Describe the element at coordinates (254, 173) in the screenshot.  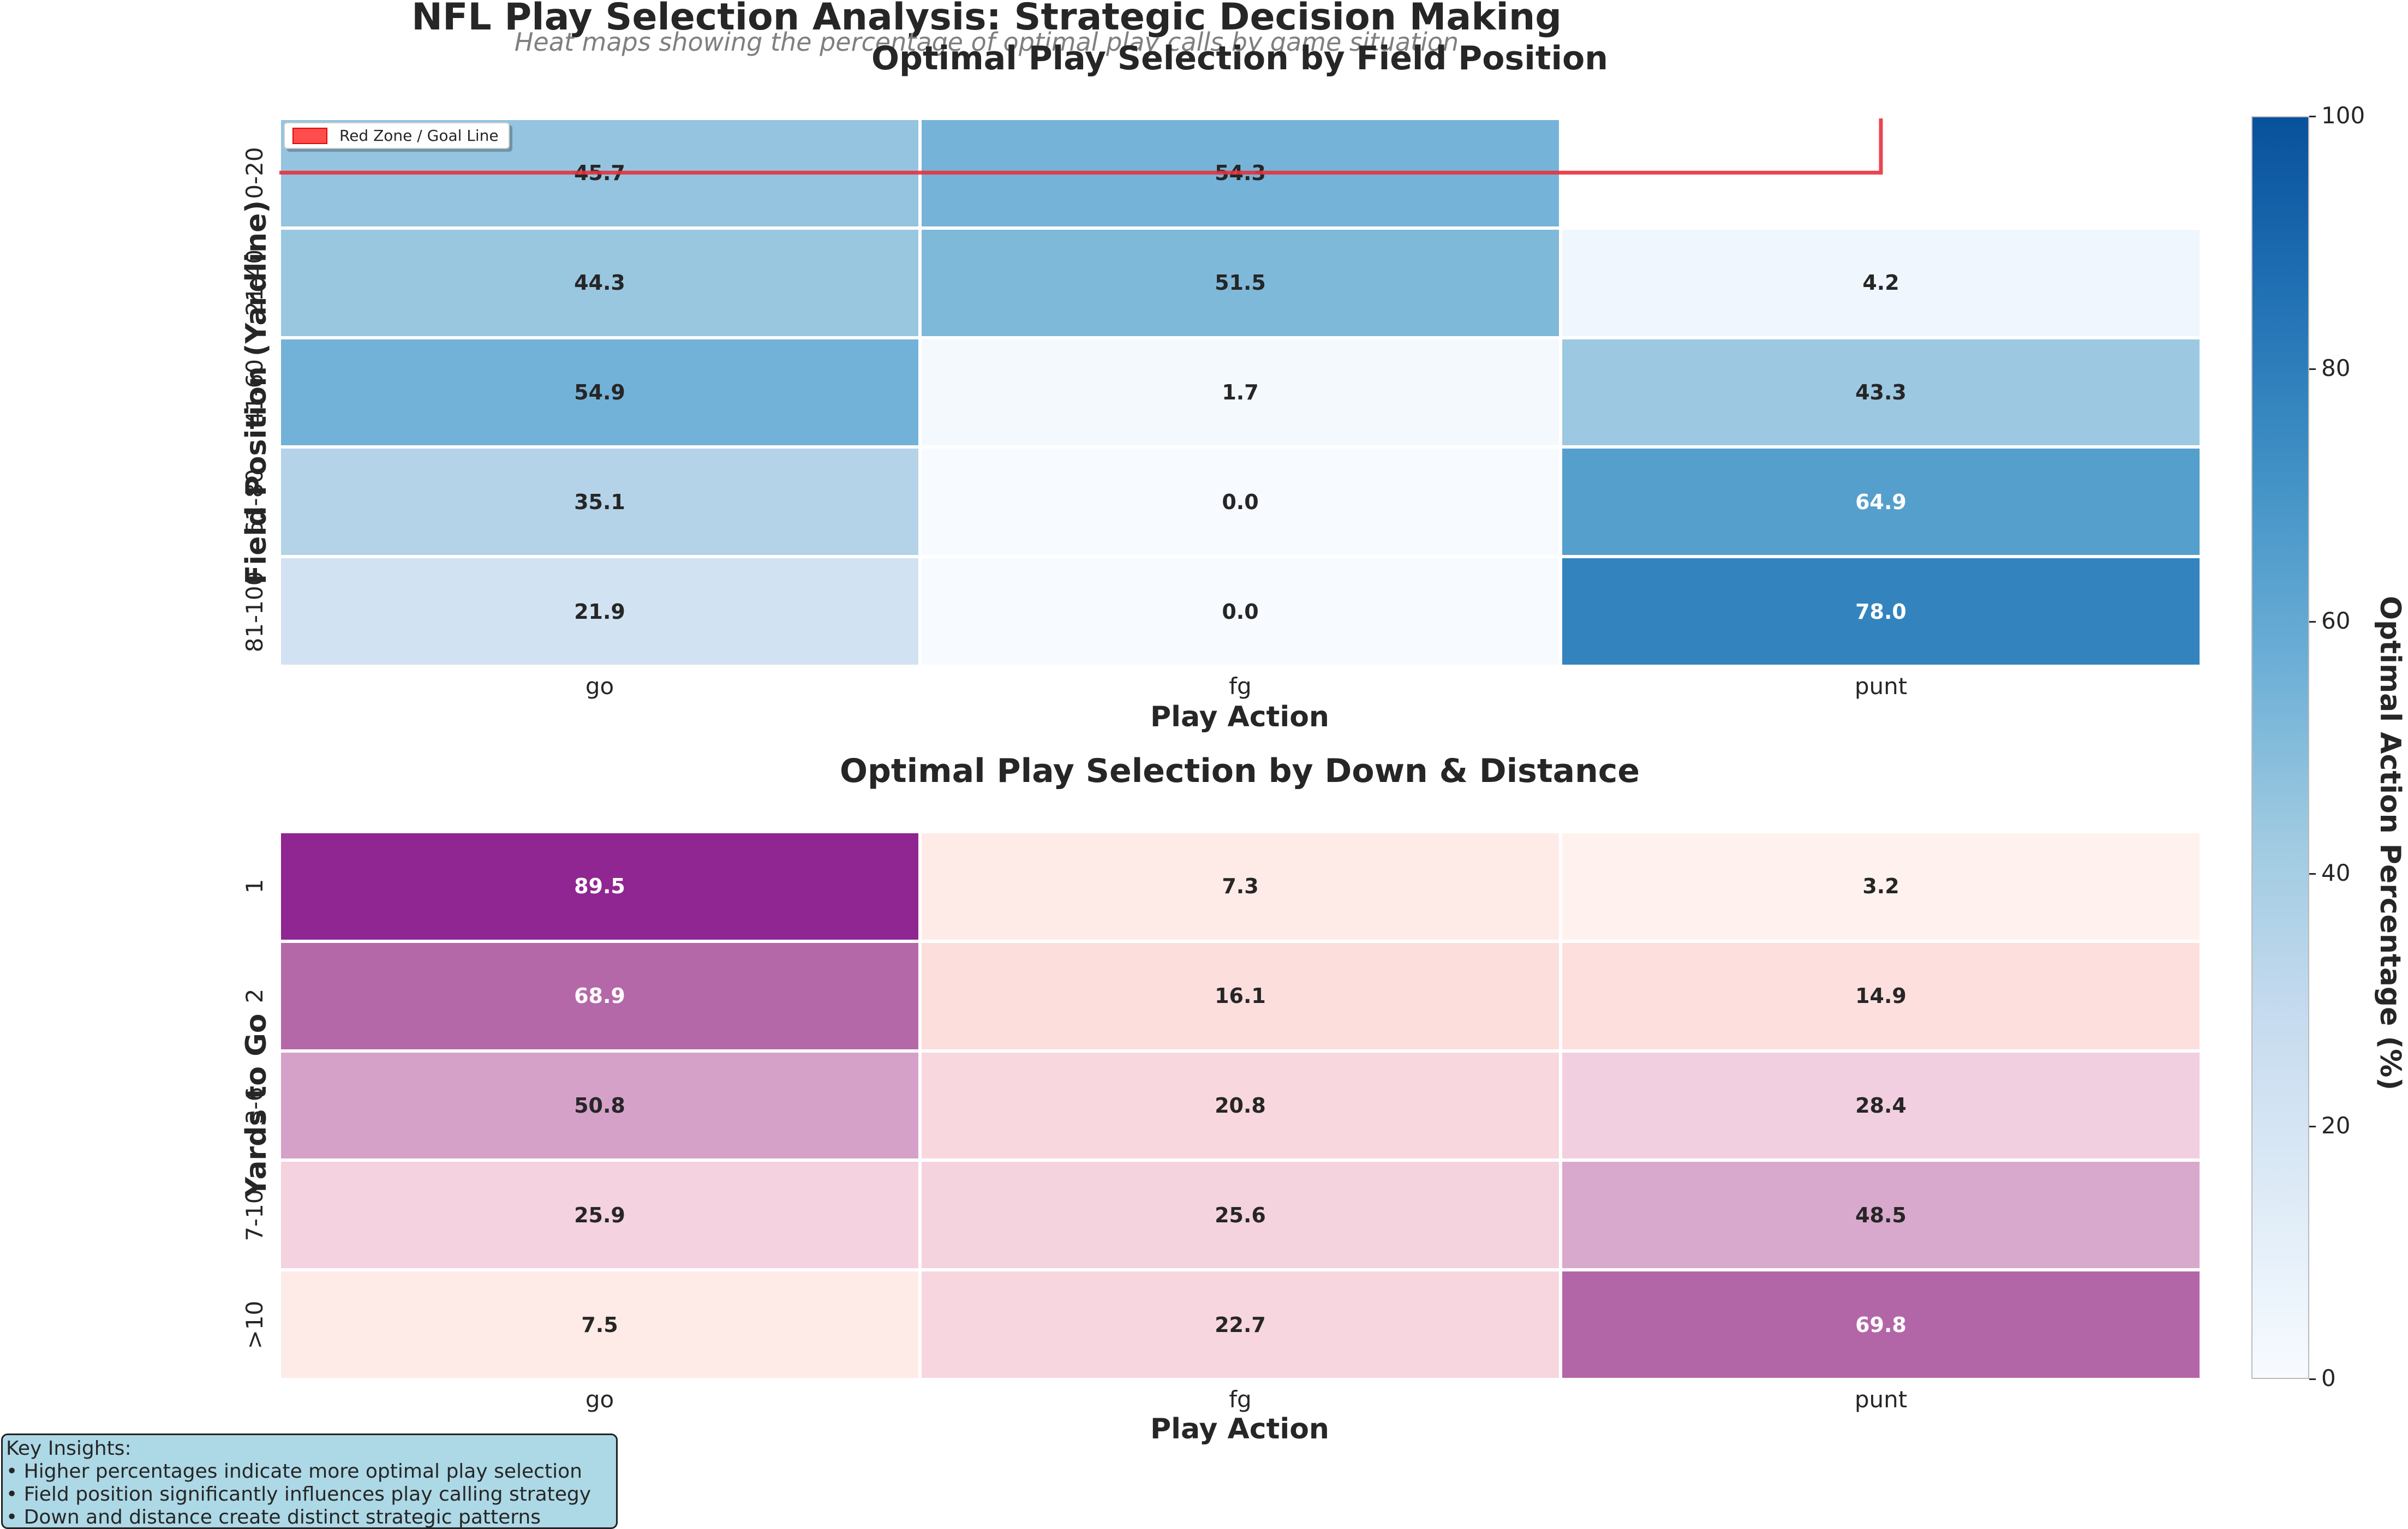
I see `y-tick-label: 0-20` at that location.